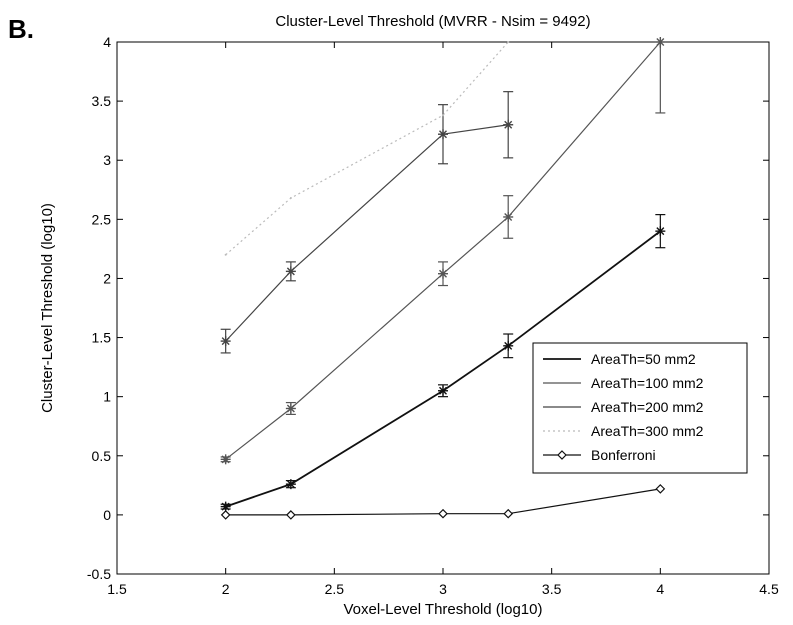 The width and height of the screenshot is (793, 625). What do you see at coordinates (647, 383) in the screenshot?
I see `legend-label: AreaTh=100 mm2` at bounding box center [647, 383].